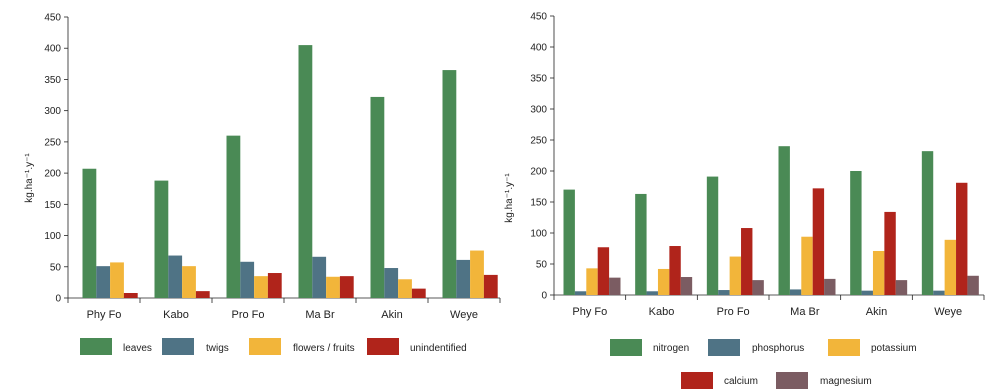  What do you see at coordinates (894, 348) in the screenshot?
I see `legend-label: potassium` at bounding box center [894, 348].